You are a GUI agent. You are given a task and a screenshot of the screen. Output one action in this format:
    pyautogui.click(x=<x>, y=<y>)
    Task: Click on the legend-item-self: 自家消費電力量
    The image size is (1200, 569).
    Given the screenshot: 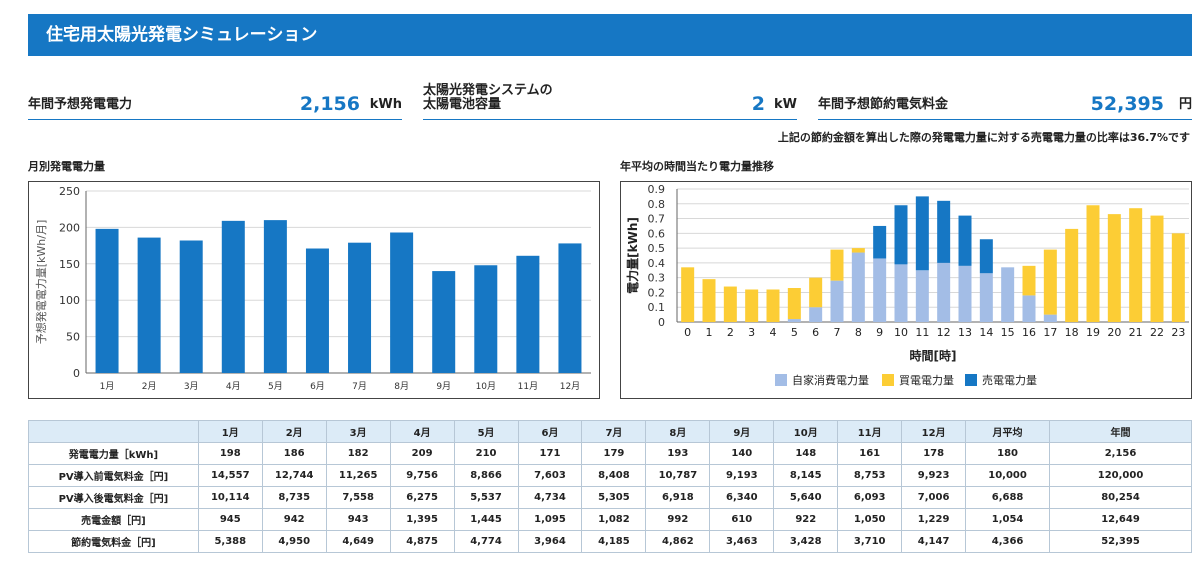 What is the action you would take?
    pyautogui.click(x=822, y=381)
    